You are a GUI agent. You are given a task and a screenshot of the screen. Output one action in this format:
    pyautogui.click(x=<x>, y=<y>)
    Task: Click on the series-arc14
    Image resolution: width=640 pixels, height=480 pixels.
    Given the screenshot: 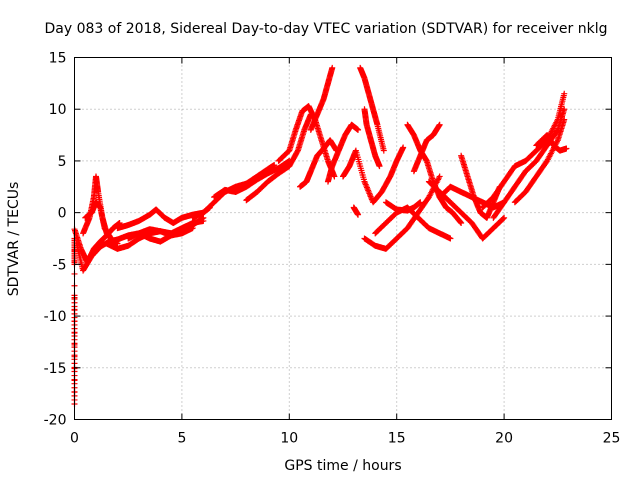 What is the action you would take?
    pyautogui.click(x=343, y=153)
    